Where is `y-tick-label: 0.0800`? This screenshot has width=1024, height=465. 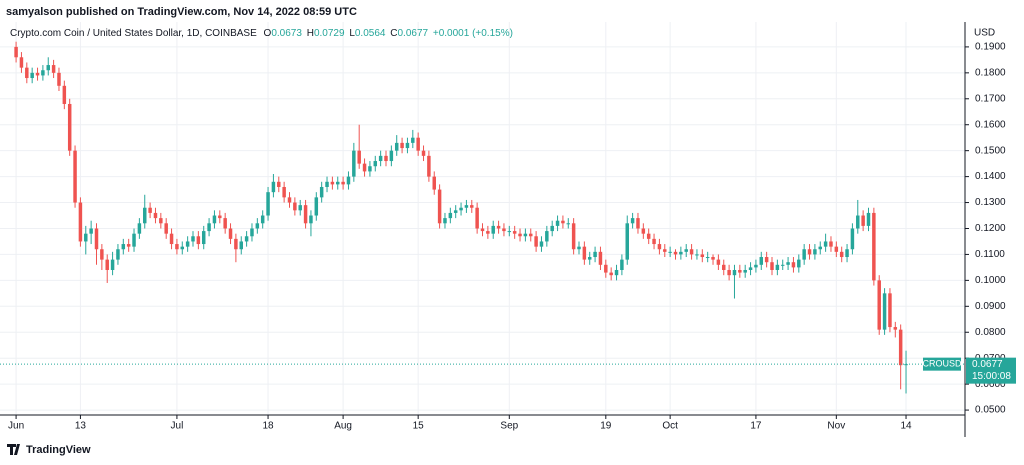
y-tick-label: 0.0800 is located at coordinates (990, 332).